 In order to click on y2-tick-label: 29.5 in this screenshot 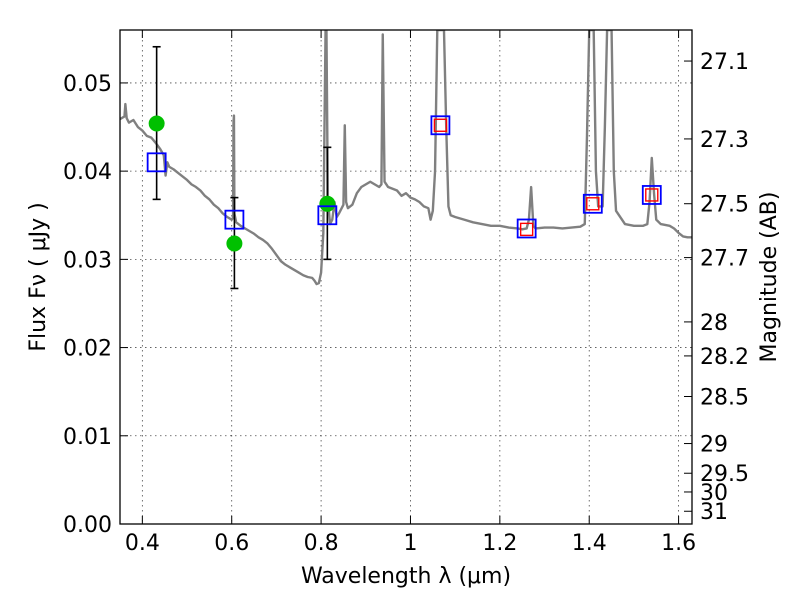, I will do `click(724, 474)`.